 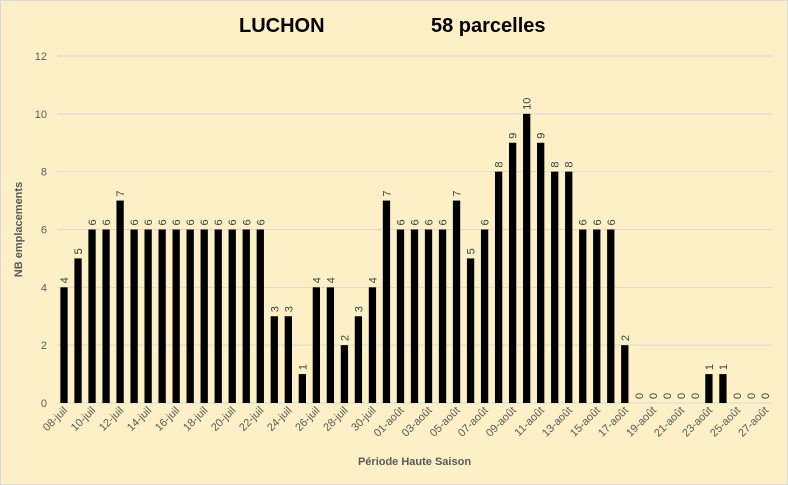 I want to click on y-tick-label: 8, so click(x=44, y=173).